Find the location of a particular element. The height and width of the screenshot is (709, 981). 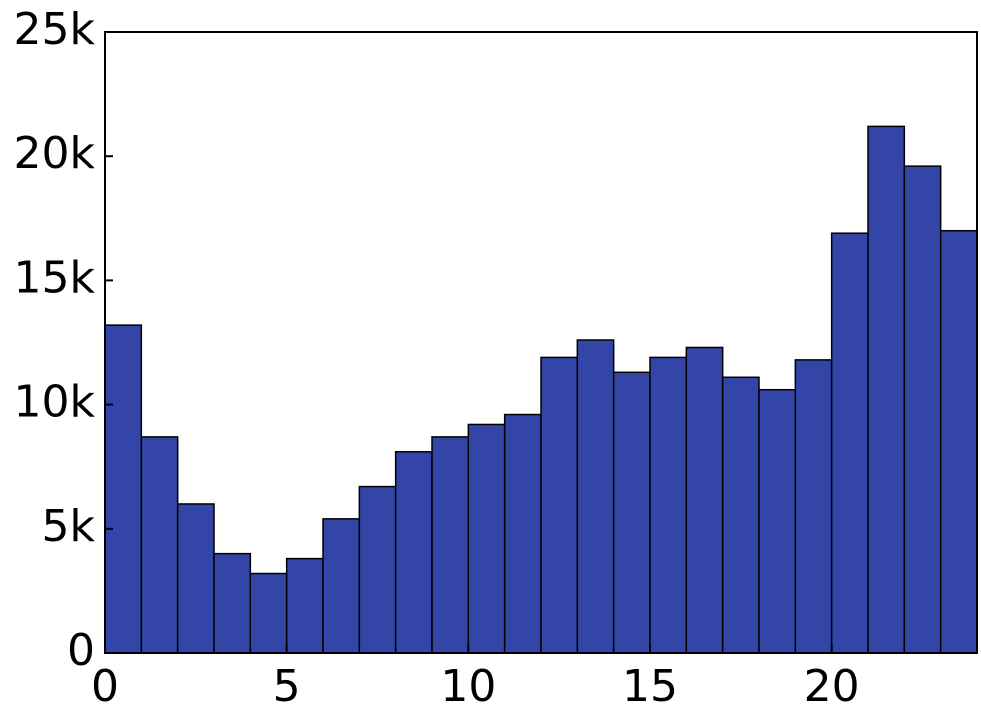

x-tick-label: 5 is located at coordinates (287, 685).